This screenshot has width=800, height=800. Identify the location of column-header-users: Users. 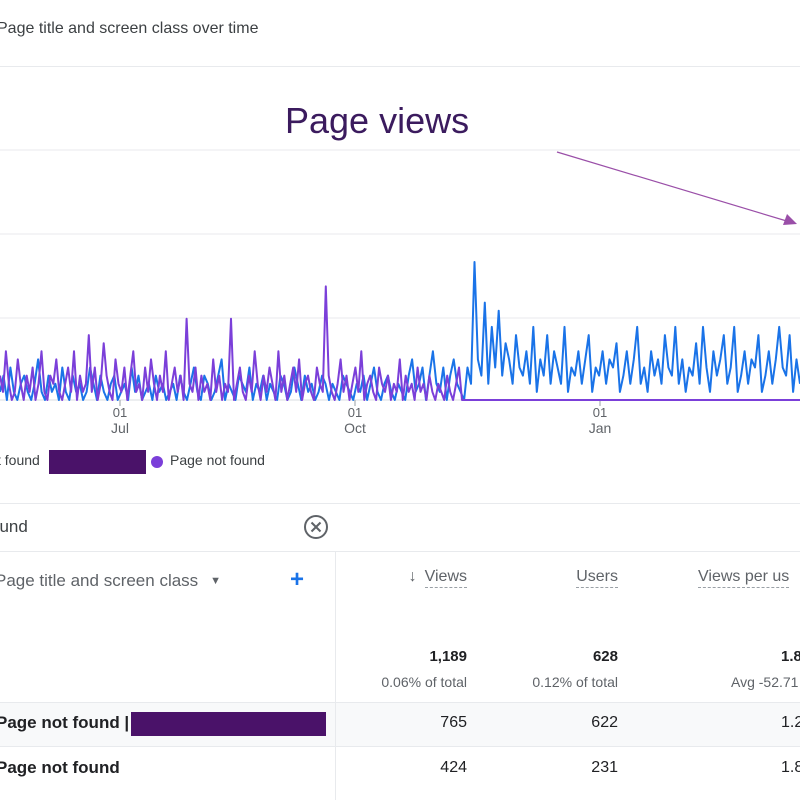
(597, 578).